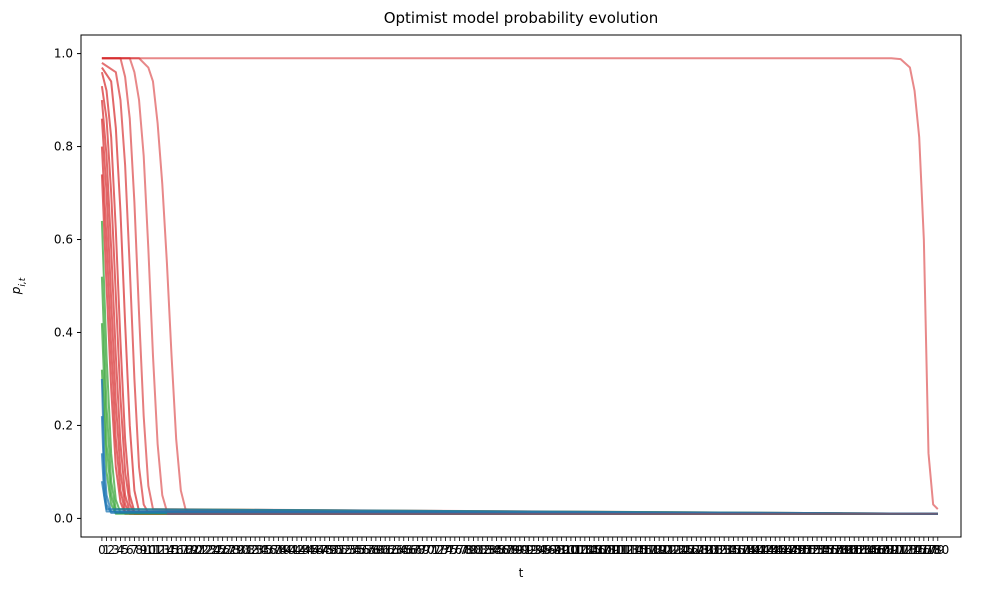 This screenshot has height=590, width=989. I want to click on x-tick-label: 168, so click(882, 550).